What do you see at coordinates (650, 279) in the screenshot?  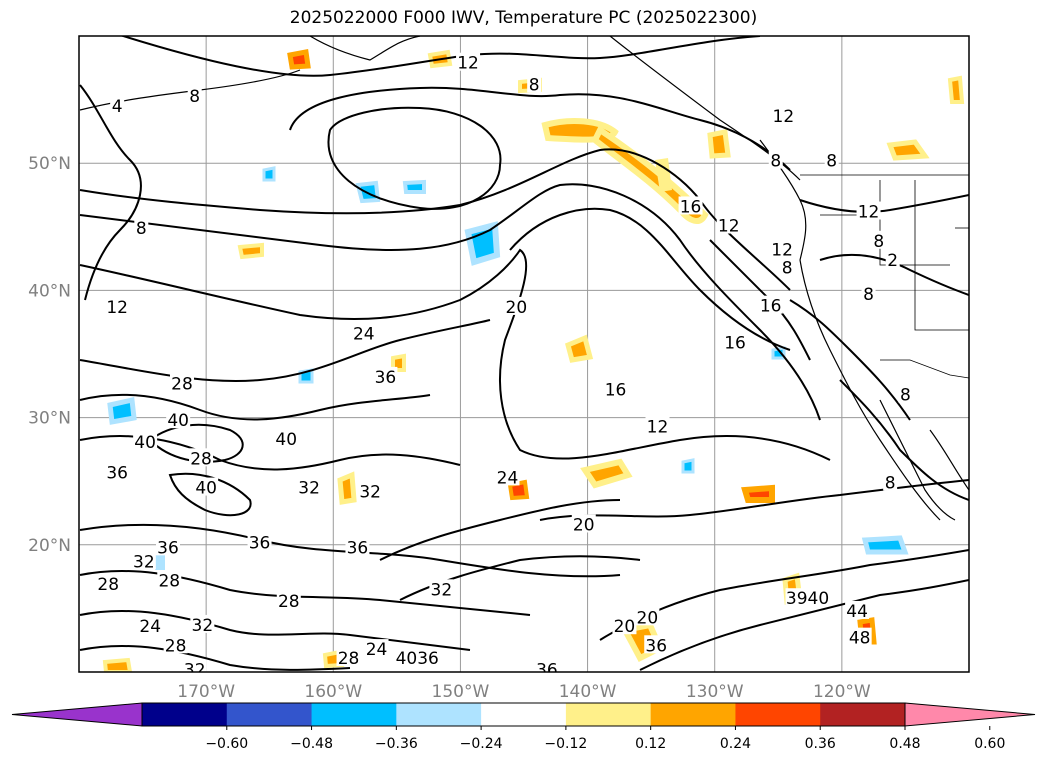 I see `contour-24-inner` at bounding box center [650, 279].